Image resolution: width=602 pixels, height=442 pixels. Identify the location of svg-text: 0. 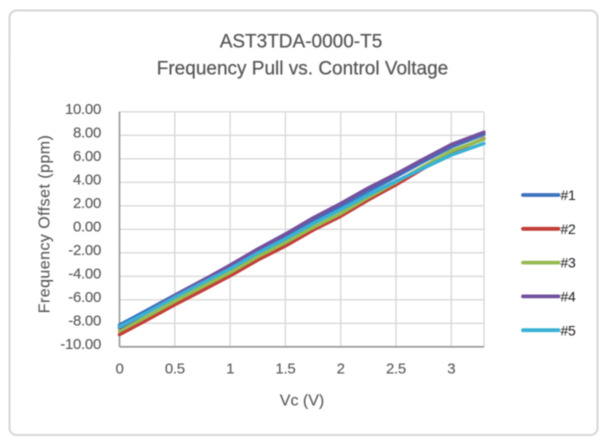
(119, 369).